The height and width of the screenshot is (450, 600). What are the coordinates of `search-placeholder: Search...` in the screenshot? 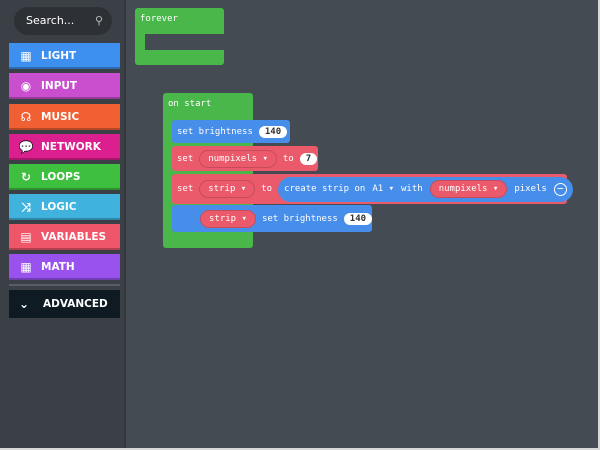 It's located at (50, 20).